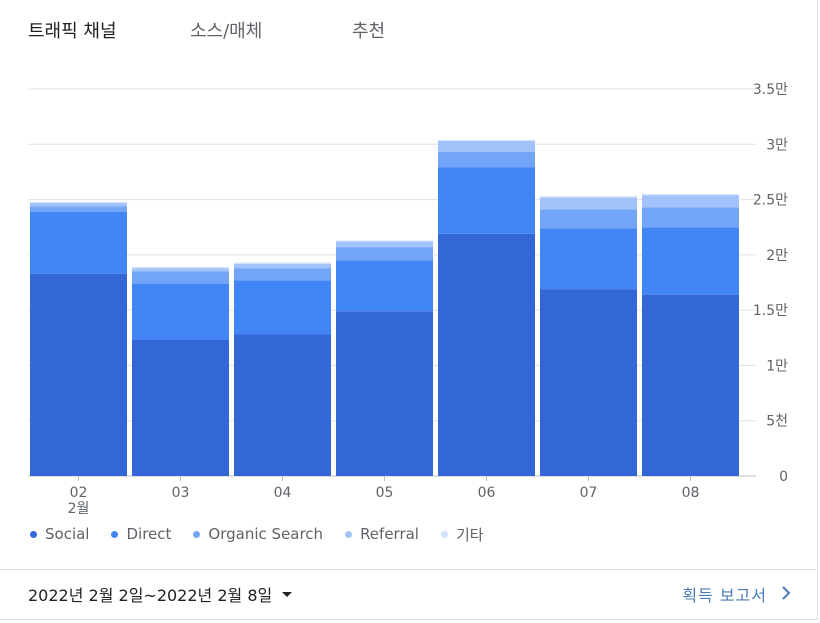 This screenshot has height=623, width=820. What do you see at coordinates (349, 534) in the screenshot?
I see `legend-dot-referral` at bounding box center [349, 534].